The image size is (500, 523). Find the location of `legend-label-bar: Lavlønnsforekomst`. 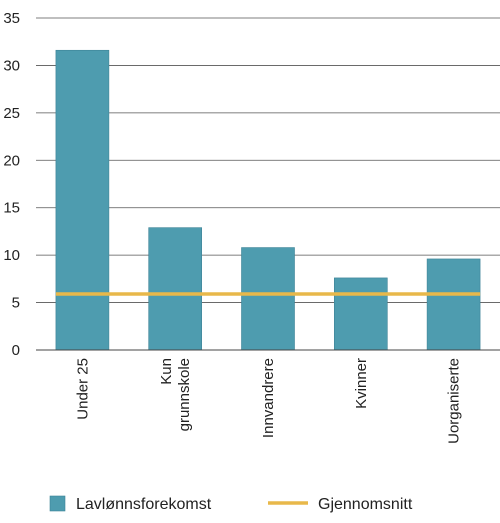

legend-label-bar: Lavlønnsforekomst is located at coordinates (144, 504).